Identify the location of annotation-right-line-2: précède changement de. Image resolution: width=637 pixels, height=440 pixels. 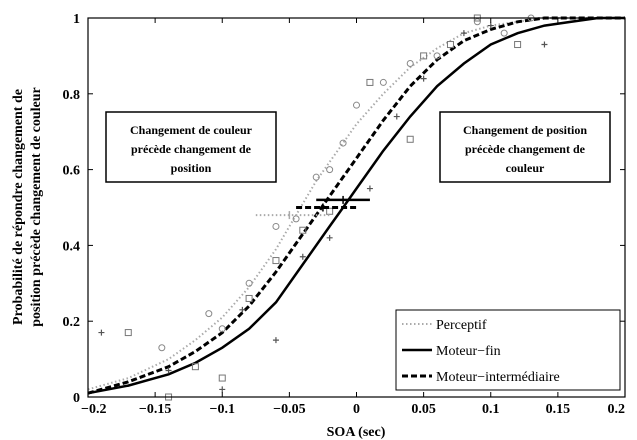
(525, 149).